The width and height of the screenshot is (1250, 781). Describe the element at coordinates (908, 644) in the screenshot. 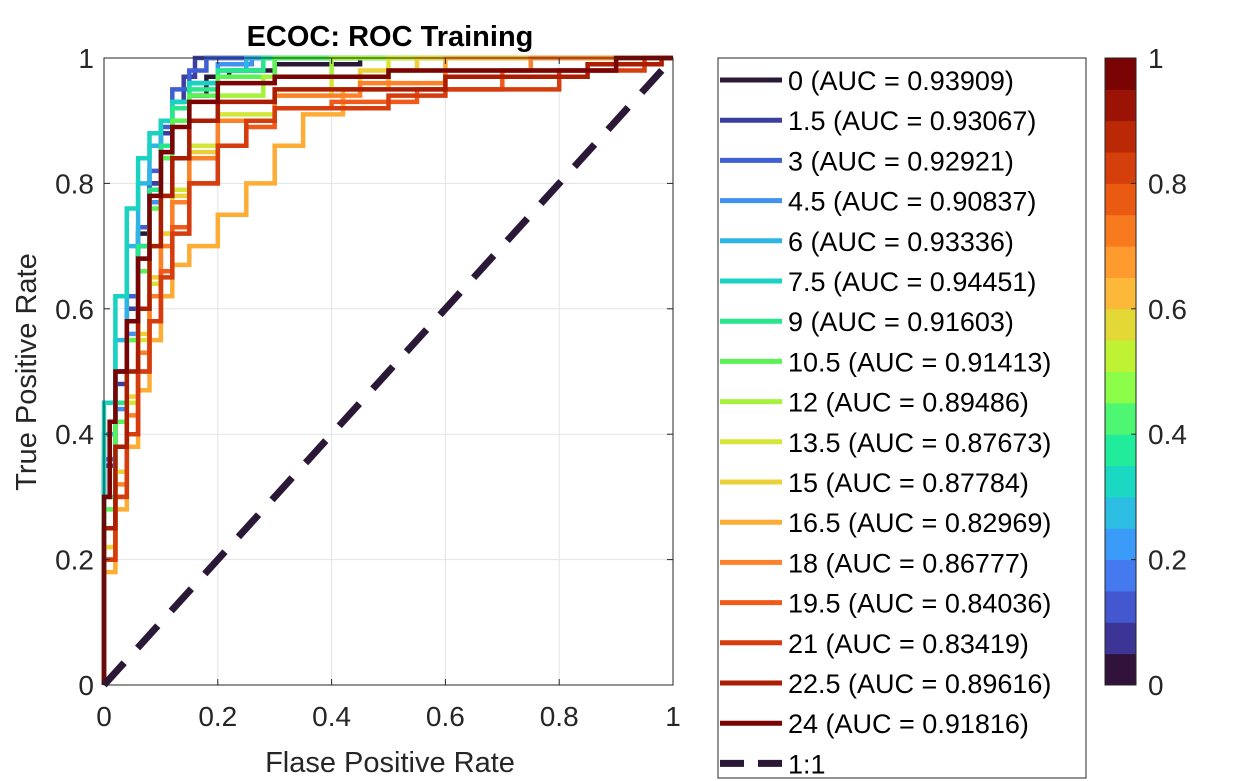

I see `legend-entry-label: 21 (AUC = 0.83419)` at that location.